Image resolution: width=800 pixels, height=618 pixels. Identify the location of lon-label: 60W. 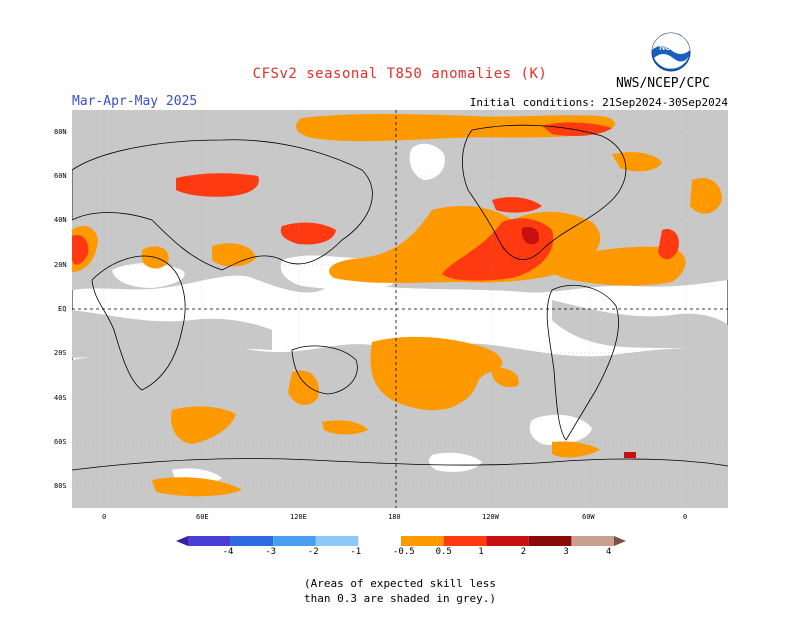
(588, 517).